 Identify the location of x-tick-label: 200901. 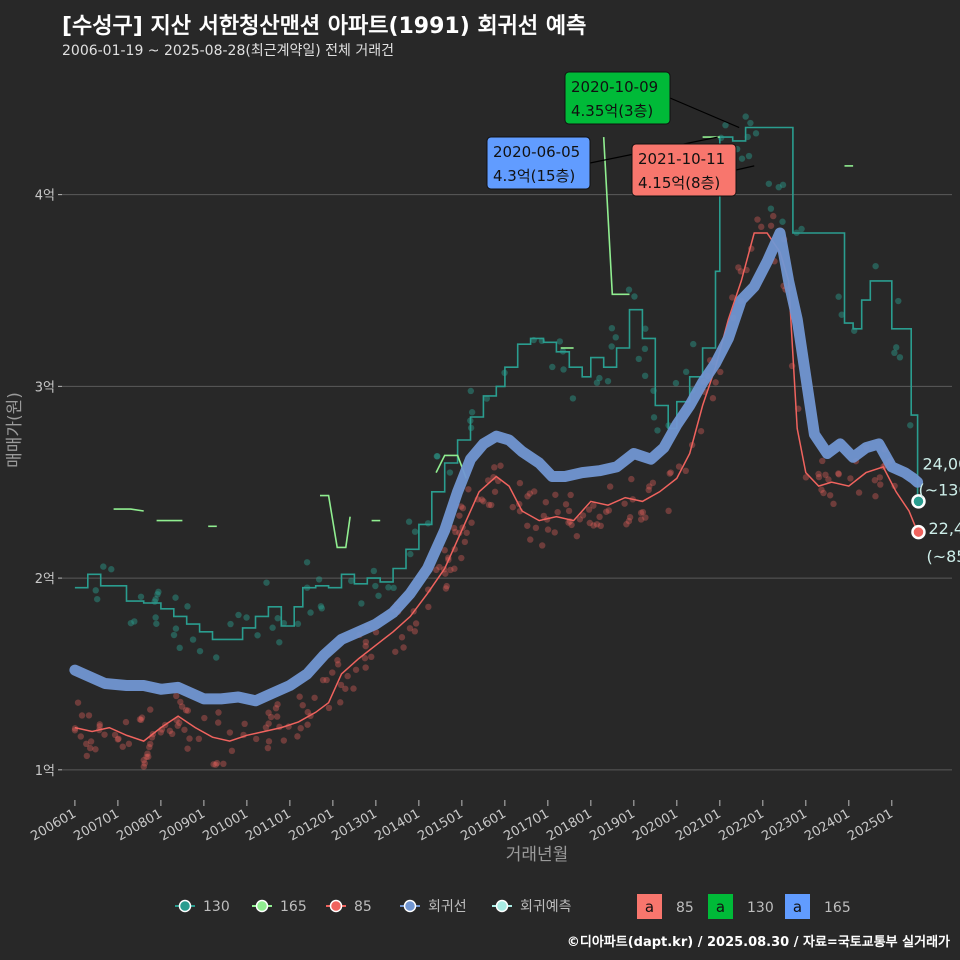
(182, 825).